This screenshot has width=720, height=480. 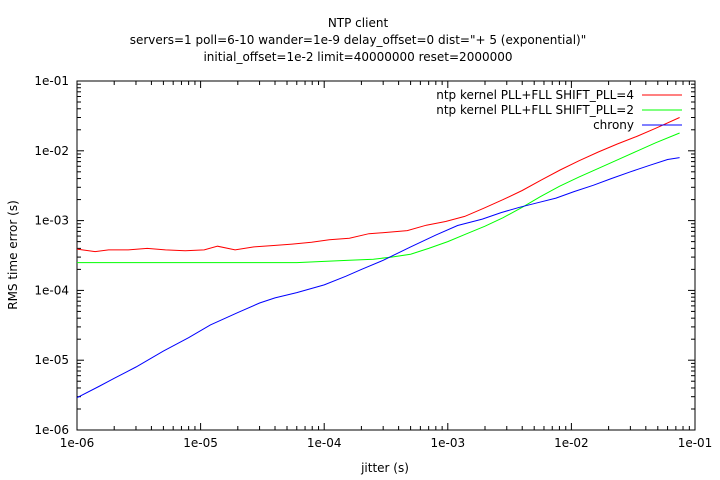 I want to click on x-axis-label: jitter (s), so click(x=384, y=468).